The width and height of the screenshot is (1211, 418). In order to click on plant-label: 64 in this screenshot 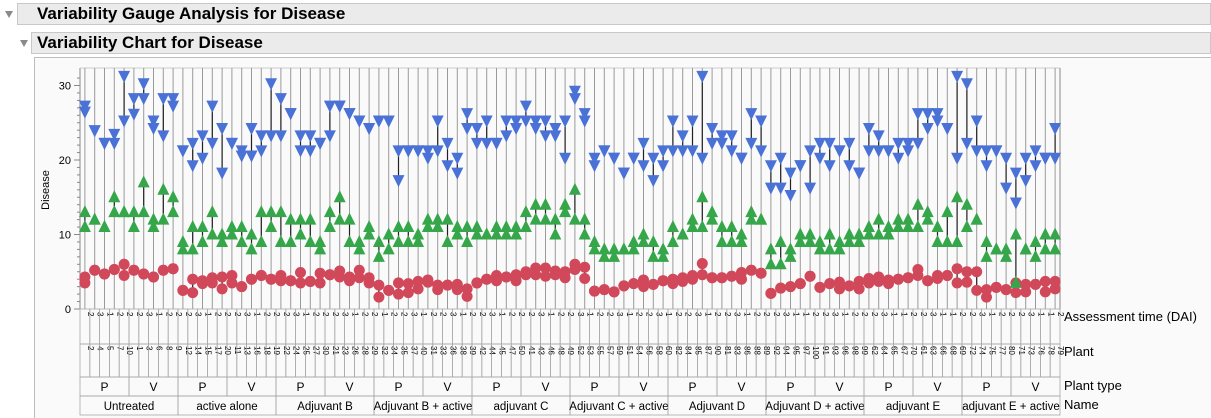, I will do `click(884, 350)`.